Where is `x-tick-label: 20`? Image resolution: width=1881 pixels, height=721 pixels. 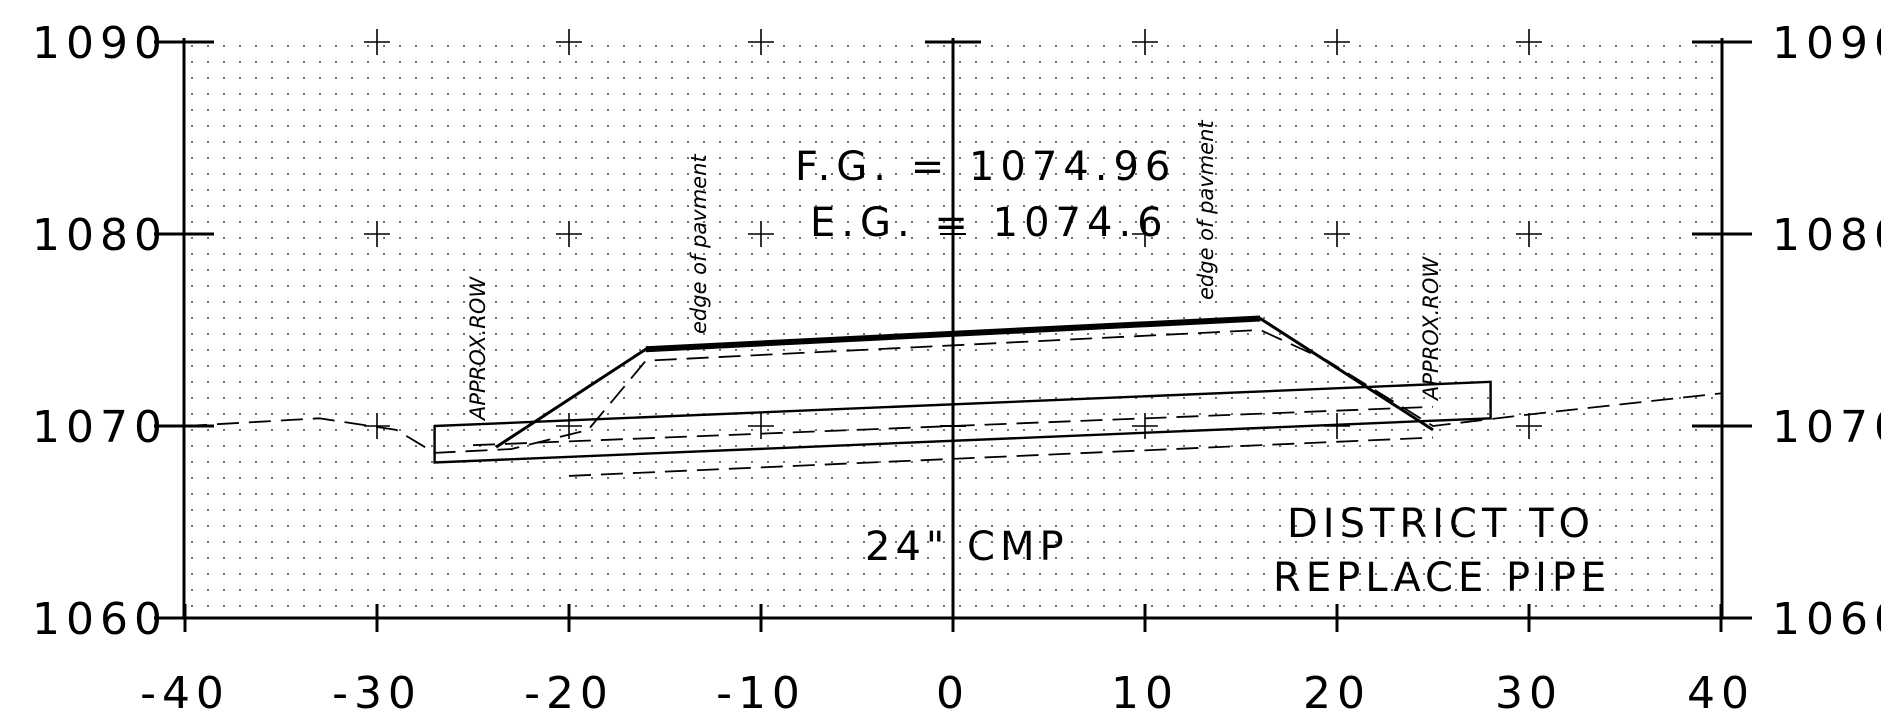
x-tick-label: 20 is located at coordinates (1337, 692).